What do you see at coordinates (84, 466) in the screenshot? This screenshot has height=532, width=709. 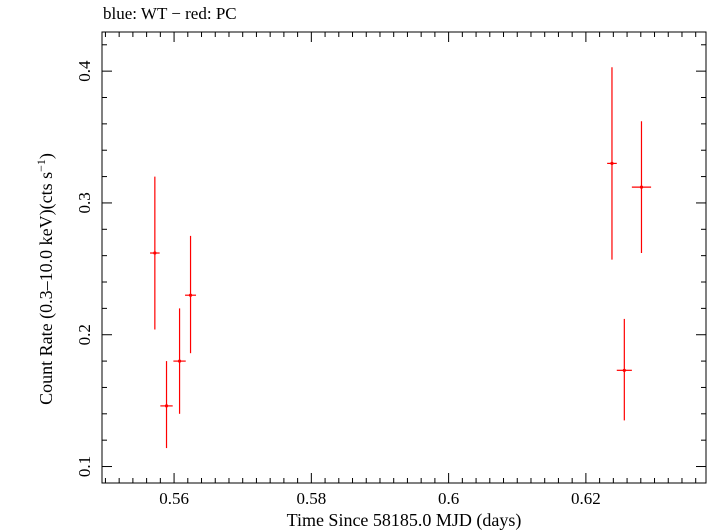 I see `y-tick-label: 0.1` at bounding box center [84, 466].